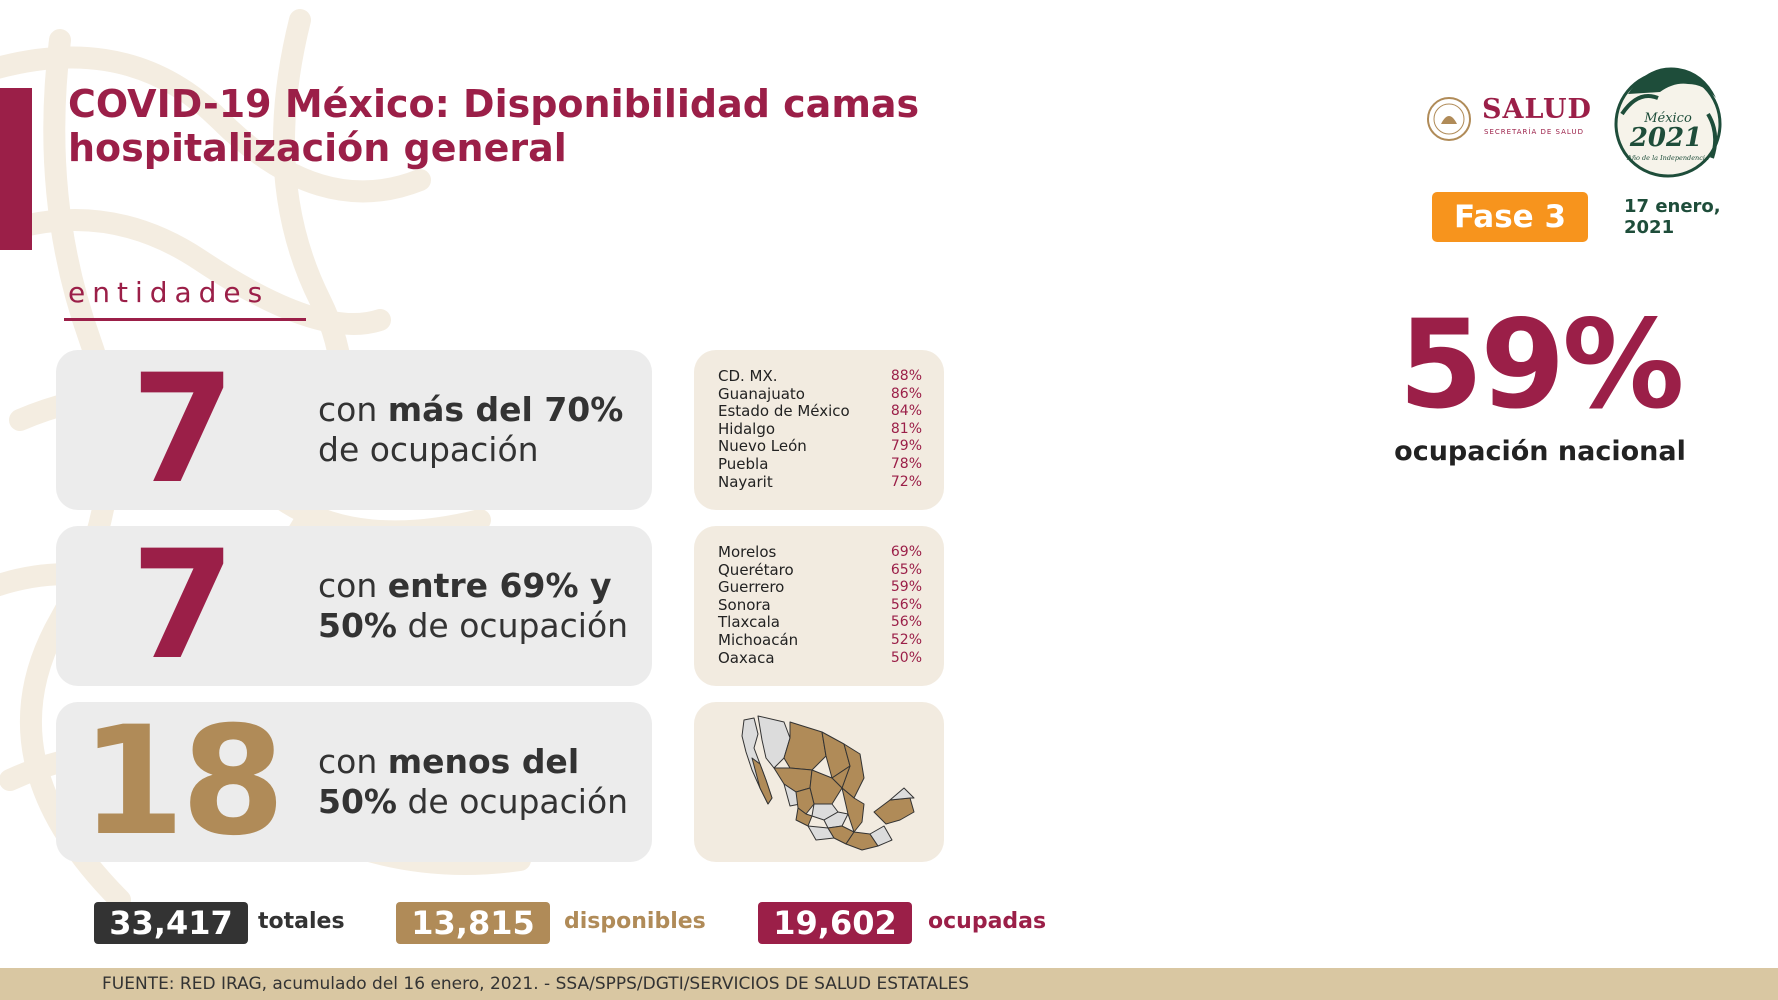  I want to click on title-line-1: COVID-19 México: Disponibilidad camas, so click(494, 104).